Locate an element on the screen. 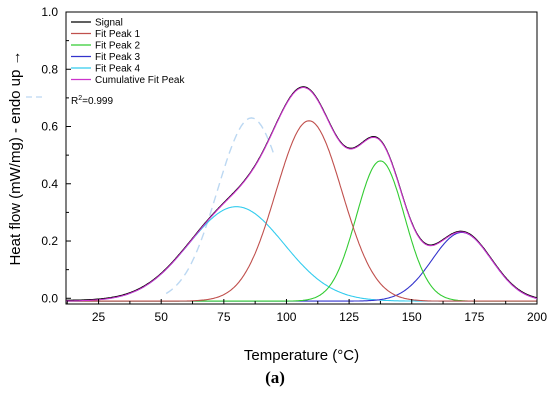 Image resolution: width=550 pixels, height=401 pixels. y-axis-ticks: 0.0 0.2 0.4 0.6 0.8 1.0 is located at coordinates (56, 155).